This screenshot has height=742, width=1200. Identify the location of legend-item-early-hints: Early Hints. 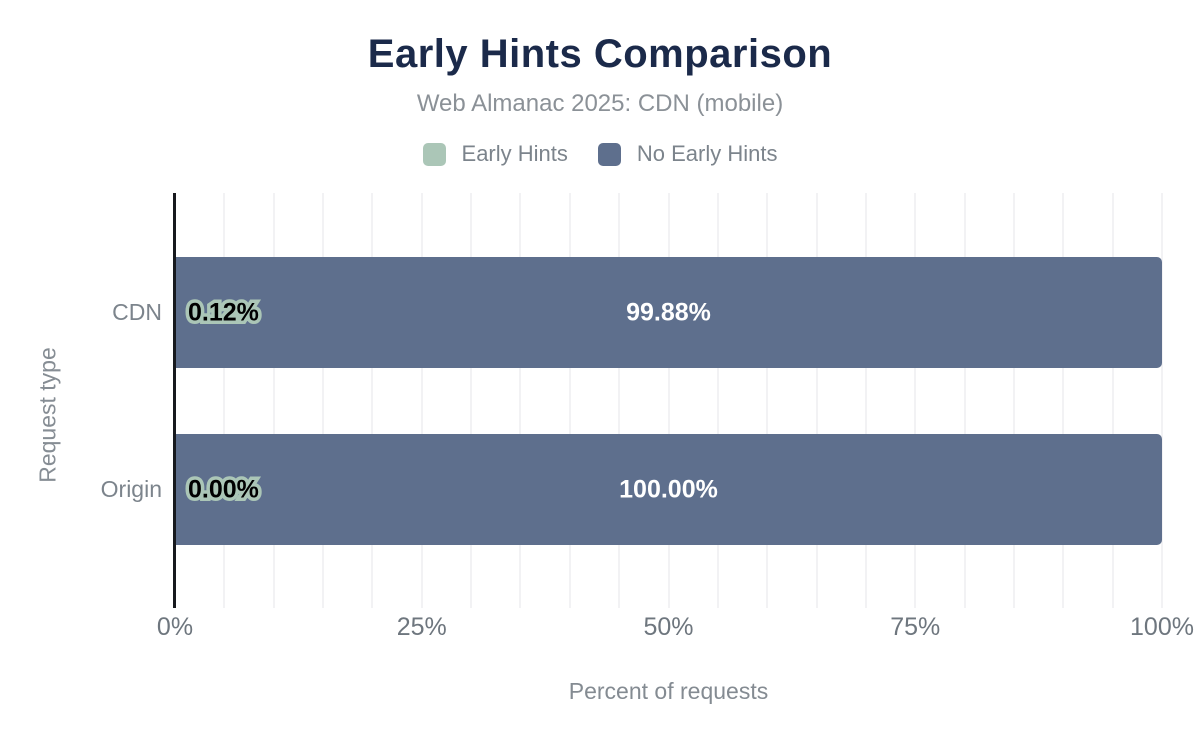
(495, 154).